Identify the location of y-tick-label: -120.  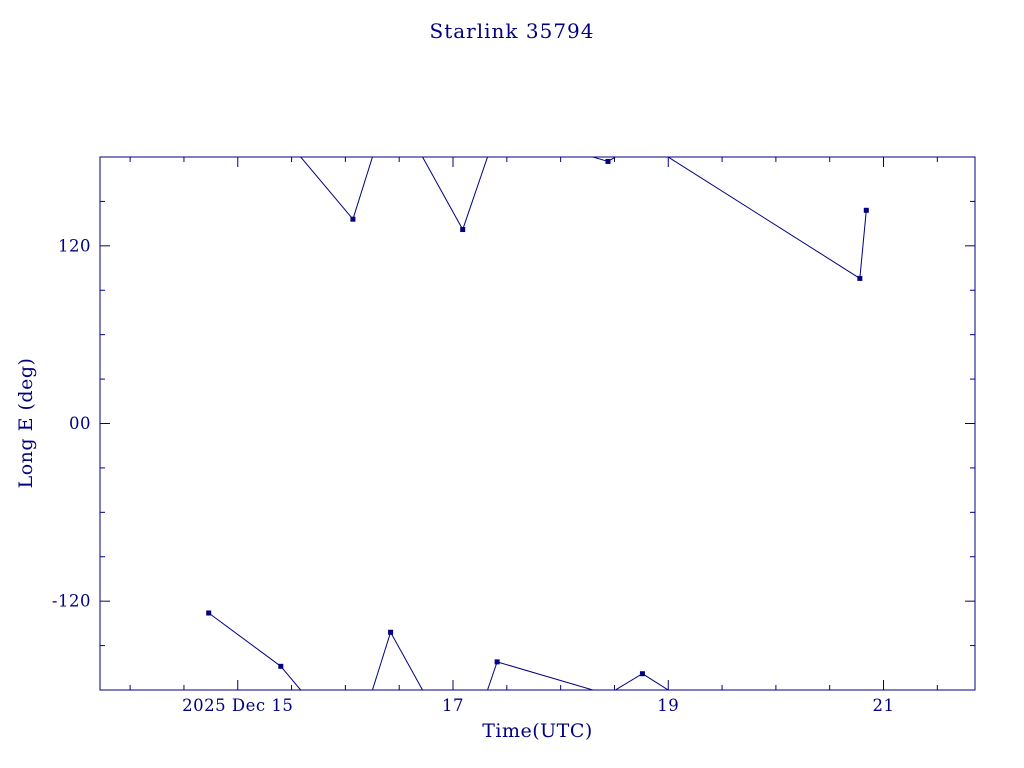
(71, 601).